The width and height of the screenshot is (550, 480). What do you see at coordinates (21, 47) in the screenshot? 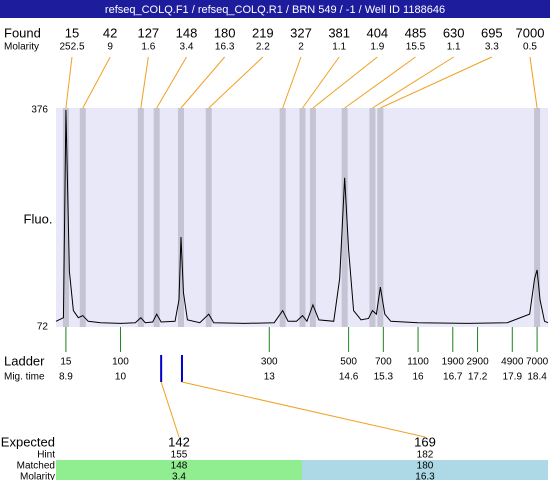
I see `molarity-label: Molarity` at bounding box center [21, 47].